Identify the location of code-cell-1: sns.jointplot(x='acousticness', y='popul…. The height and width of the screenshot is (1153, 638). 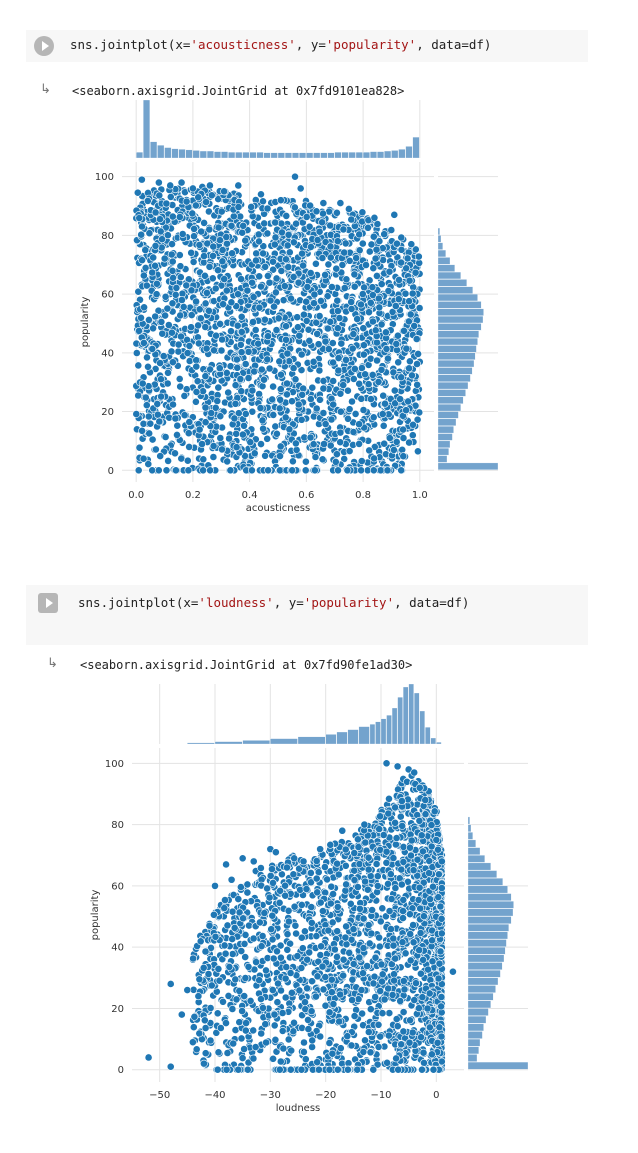
(307, 46).